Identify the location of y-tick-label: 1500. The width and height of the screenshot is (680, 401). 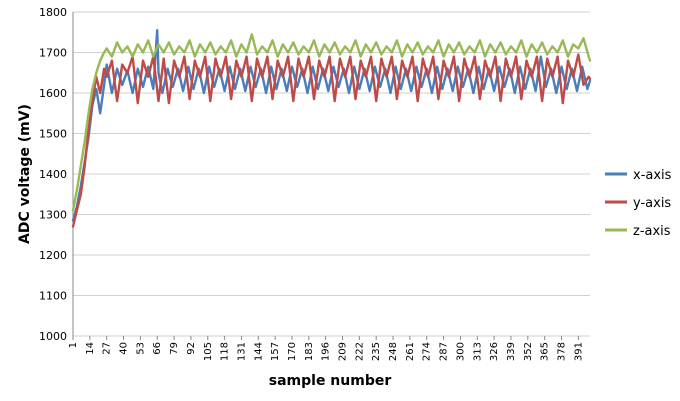
(53, 134).